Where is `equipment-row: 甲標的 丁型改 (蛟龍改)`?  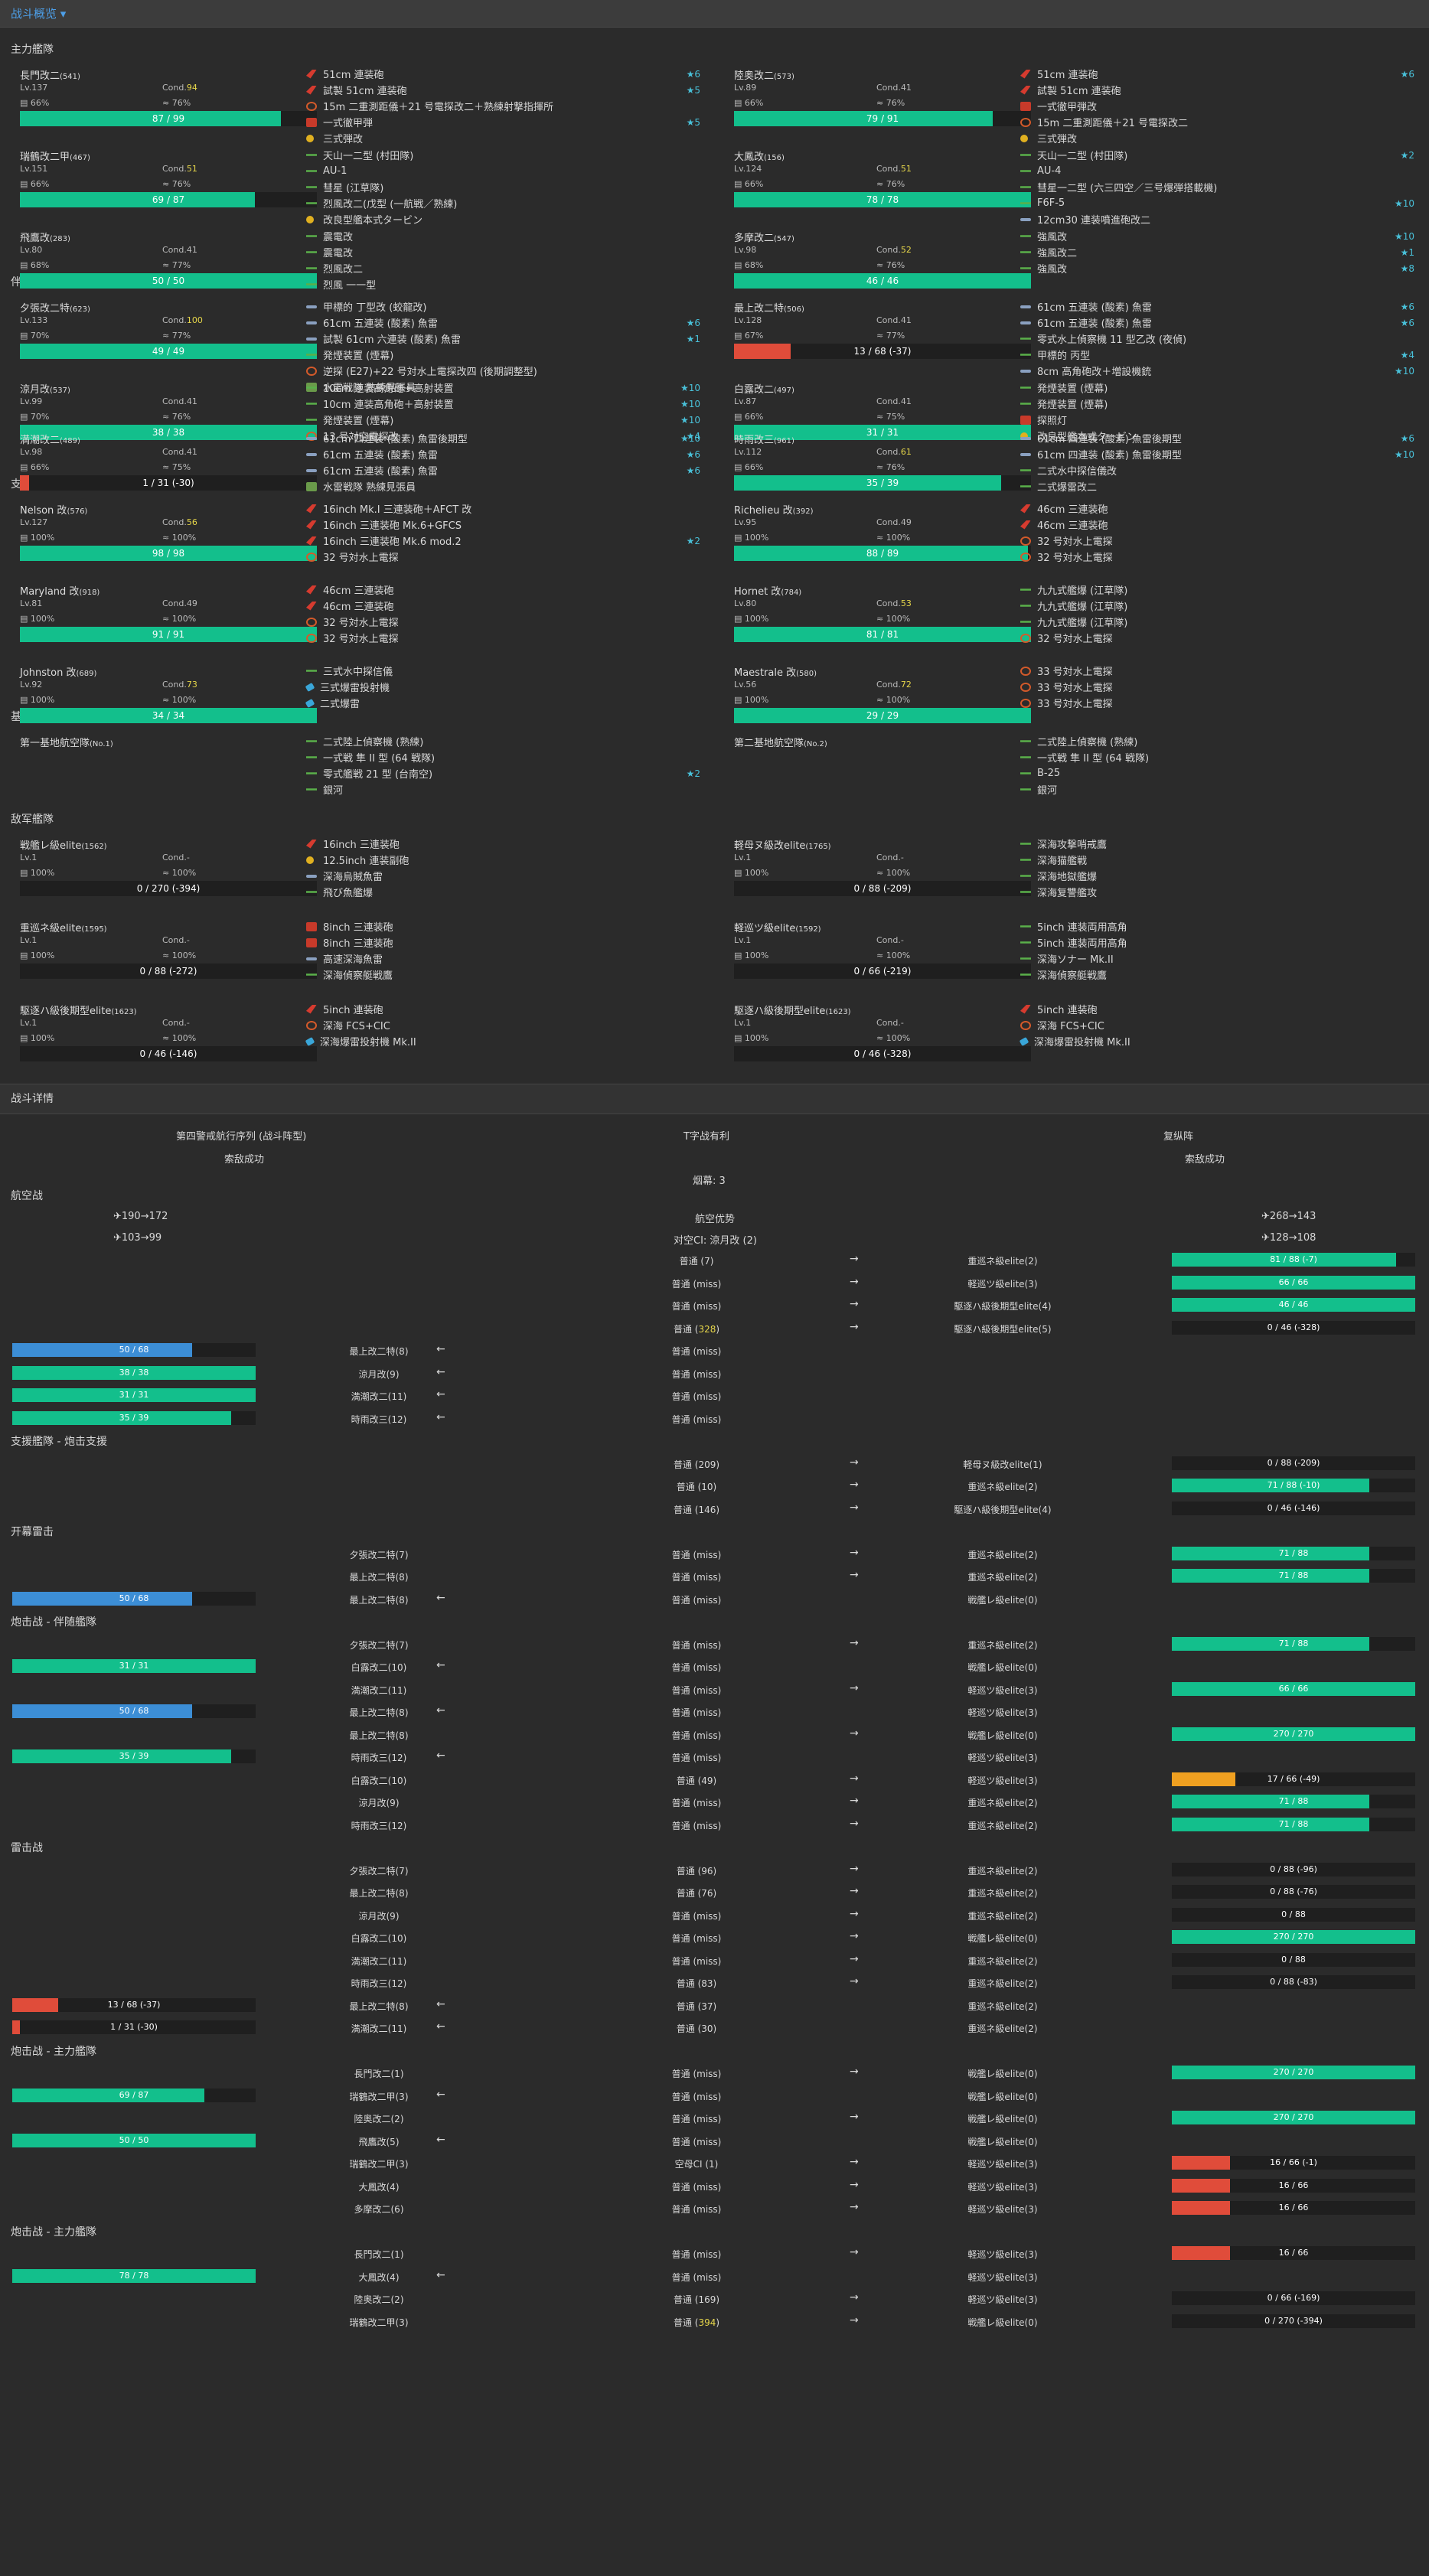 equipment-row: 甲標的 丁型改 (蛟龍改) is located at coordinates (503, 306).